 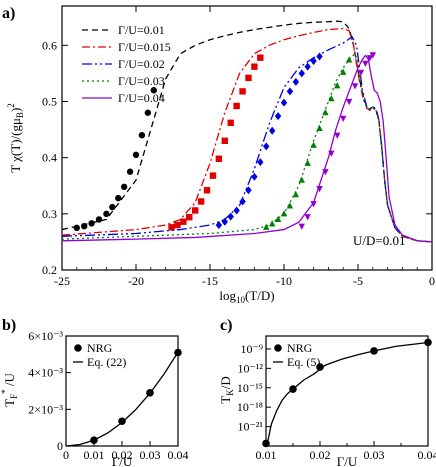 What do you see at coordinates (100, 348) in the screenshot?
I see `legend-label: NRG` at bounding box center [100, 348].